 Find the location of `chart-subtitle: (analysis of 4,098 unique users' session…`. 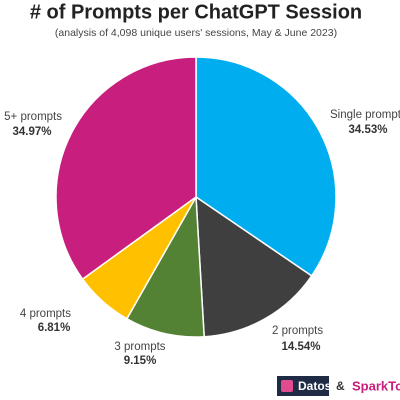

chart-subtitle: (analysis of 4,098 unique users' session… is located at coordinates (196, 33).